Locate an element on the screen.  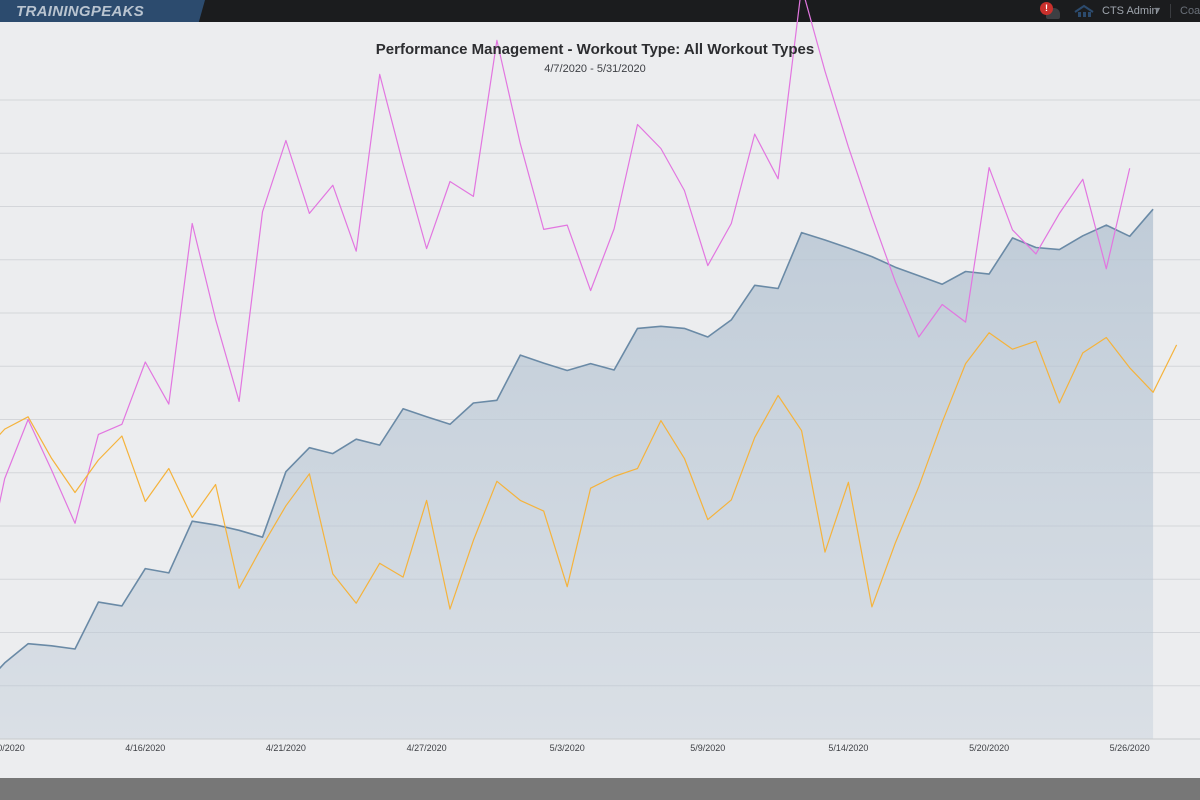
app-logo-text: TRAININGPEAKS is located at coordinates (80, 11).